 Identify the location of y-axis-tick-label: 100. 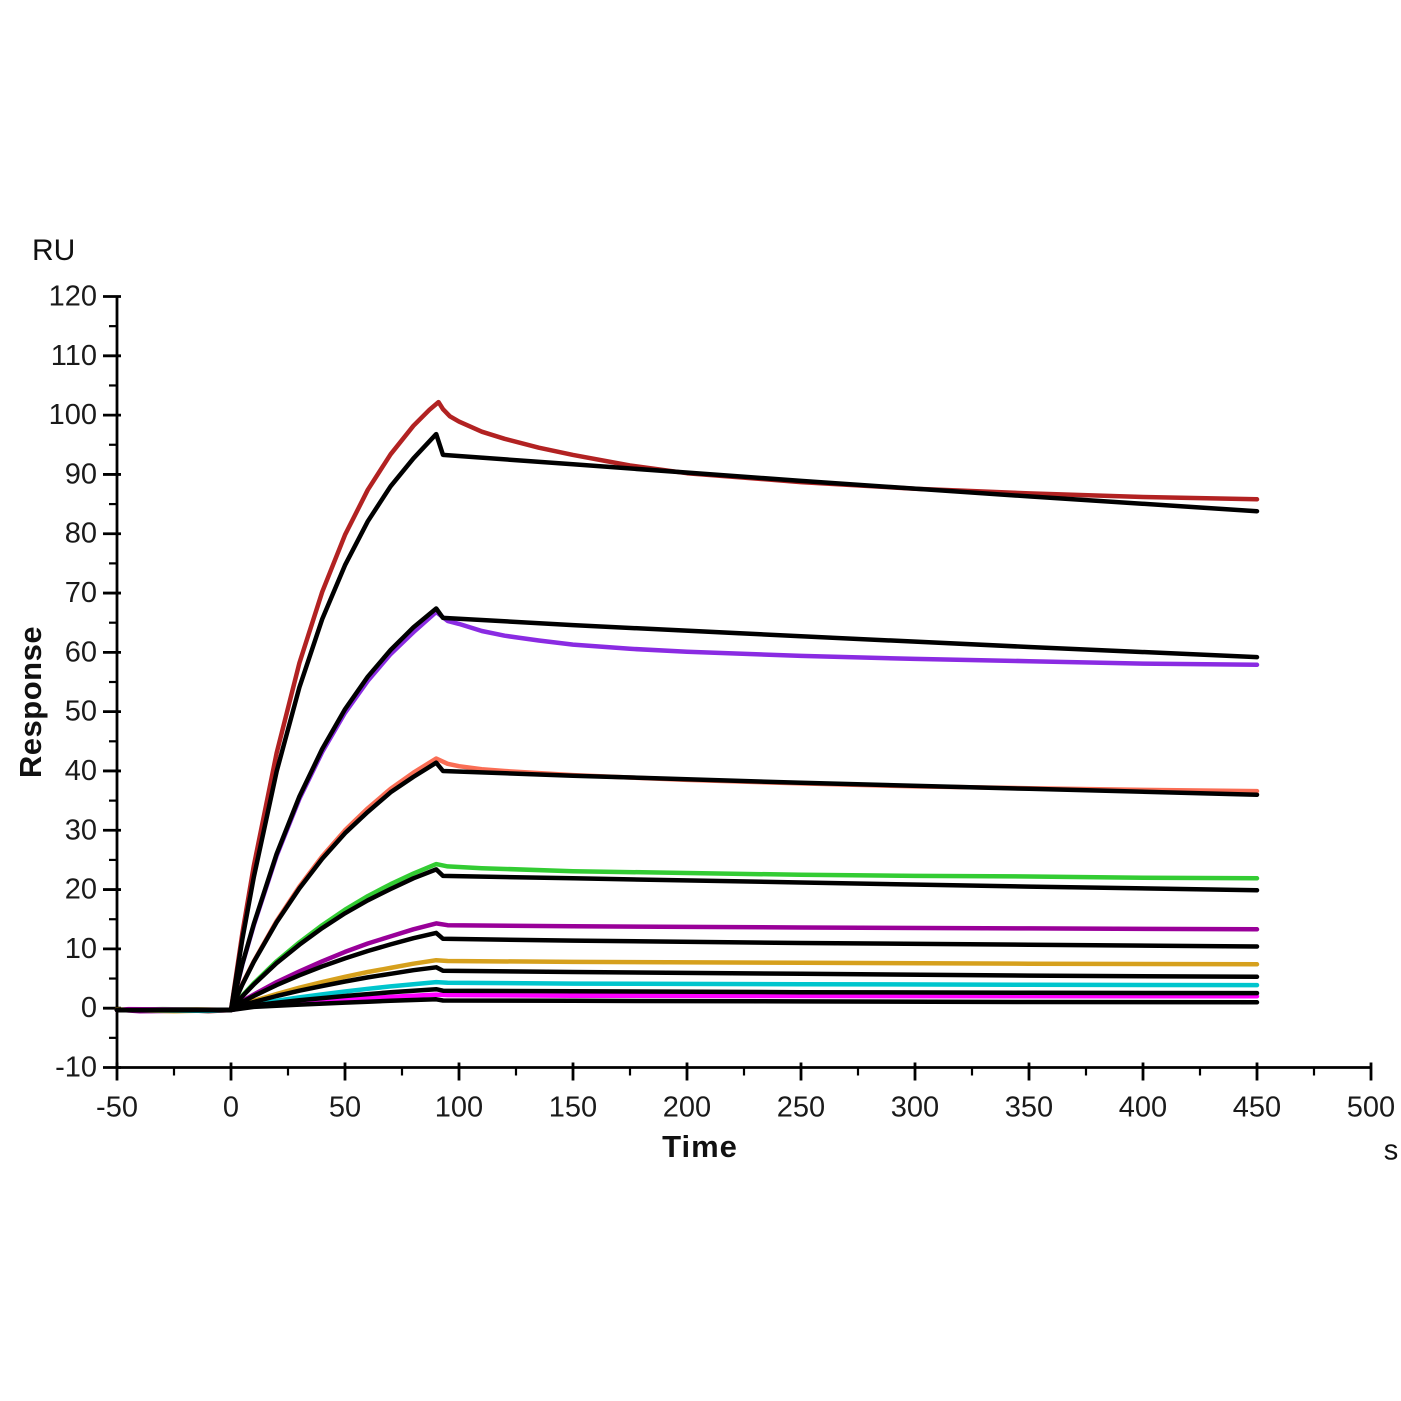
(73, 415).